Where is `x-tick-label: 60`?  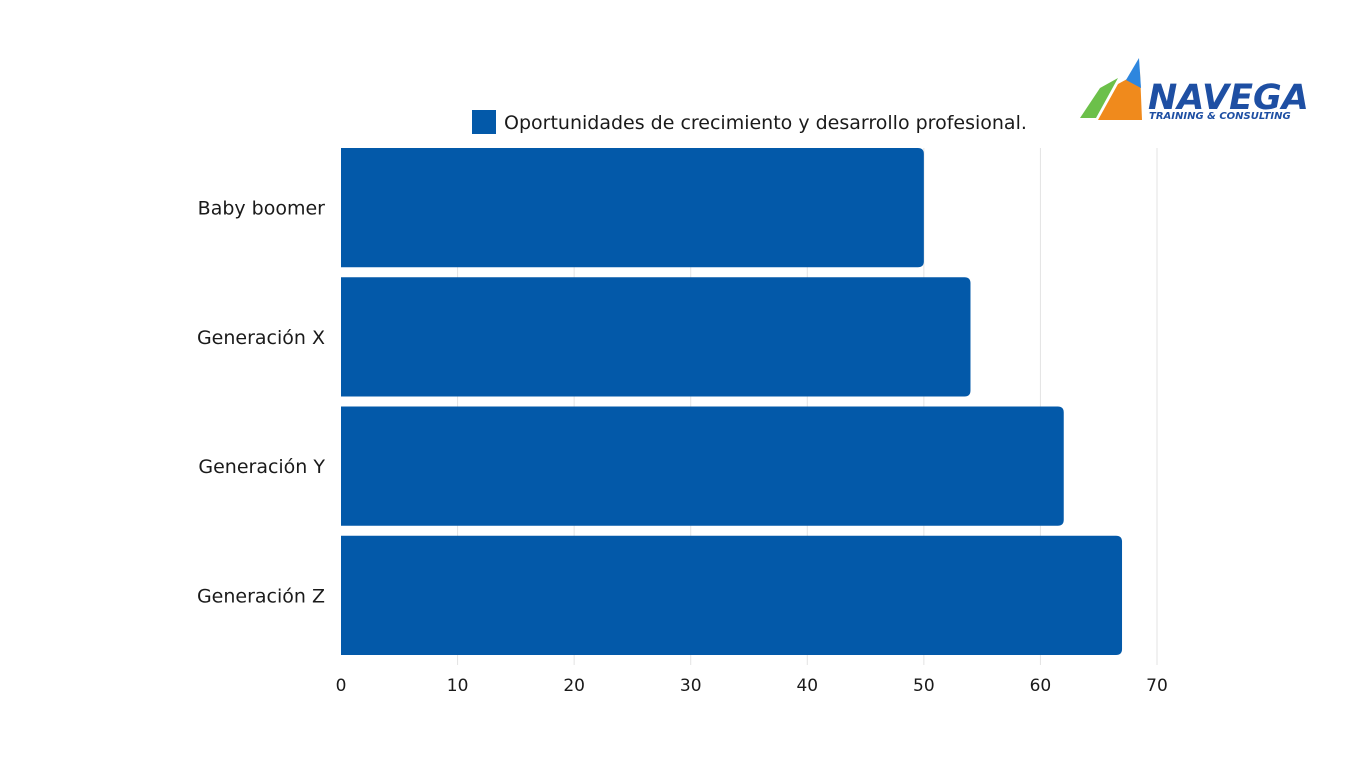 x-tick-label: 60 is located at coordinates (1041, 686).